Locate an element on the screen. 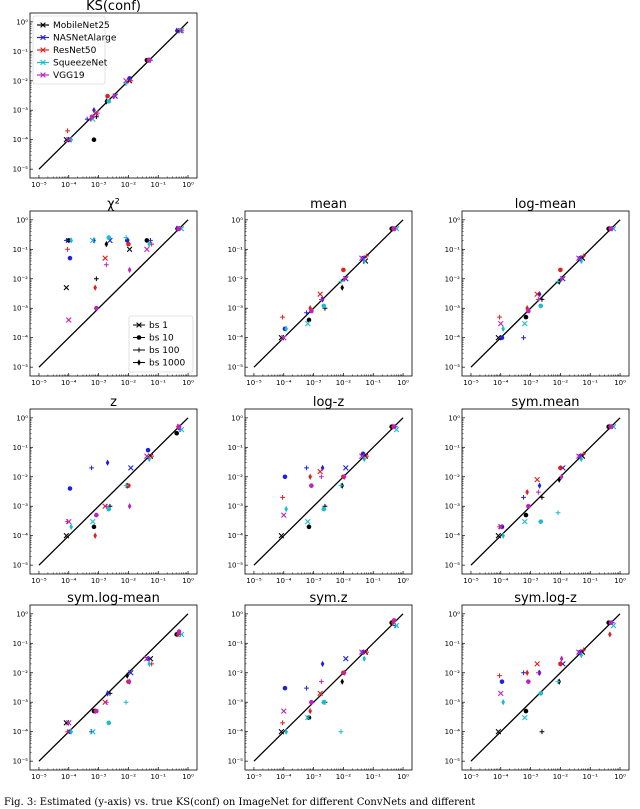  subplot-title: sym.mean is located at coordinates (545, 402).